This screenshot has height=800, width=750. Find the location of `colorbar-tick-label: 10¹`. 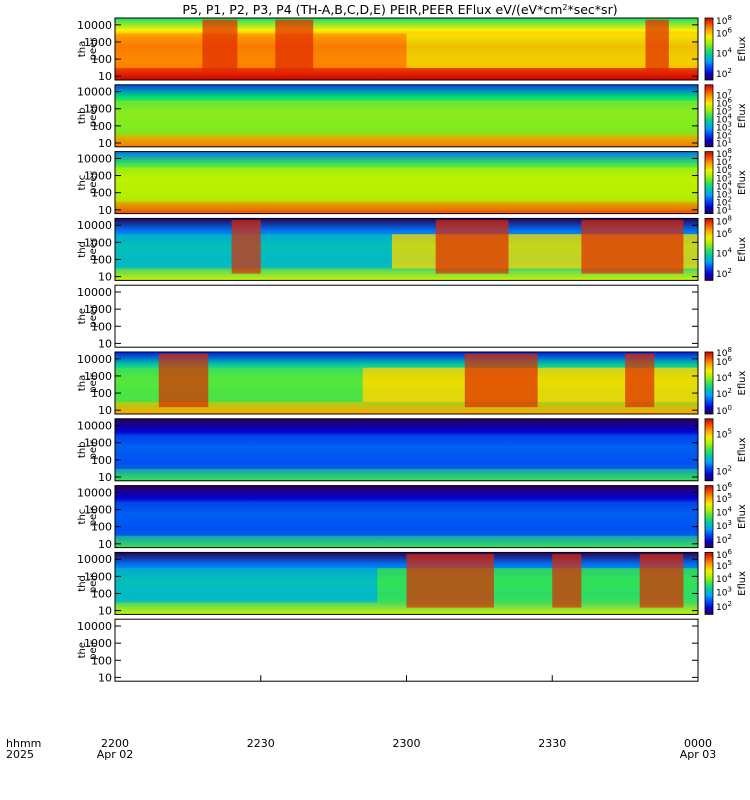

colorbar-tick-label: 10¹ is located at coordinates (724, 210).